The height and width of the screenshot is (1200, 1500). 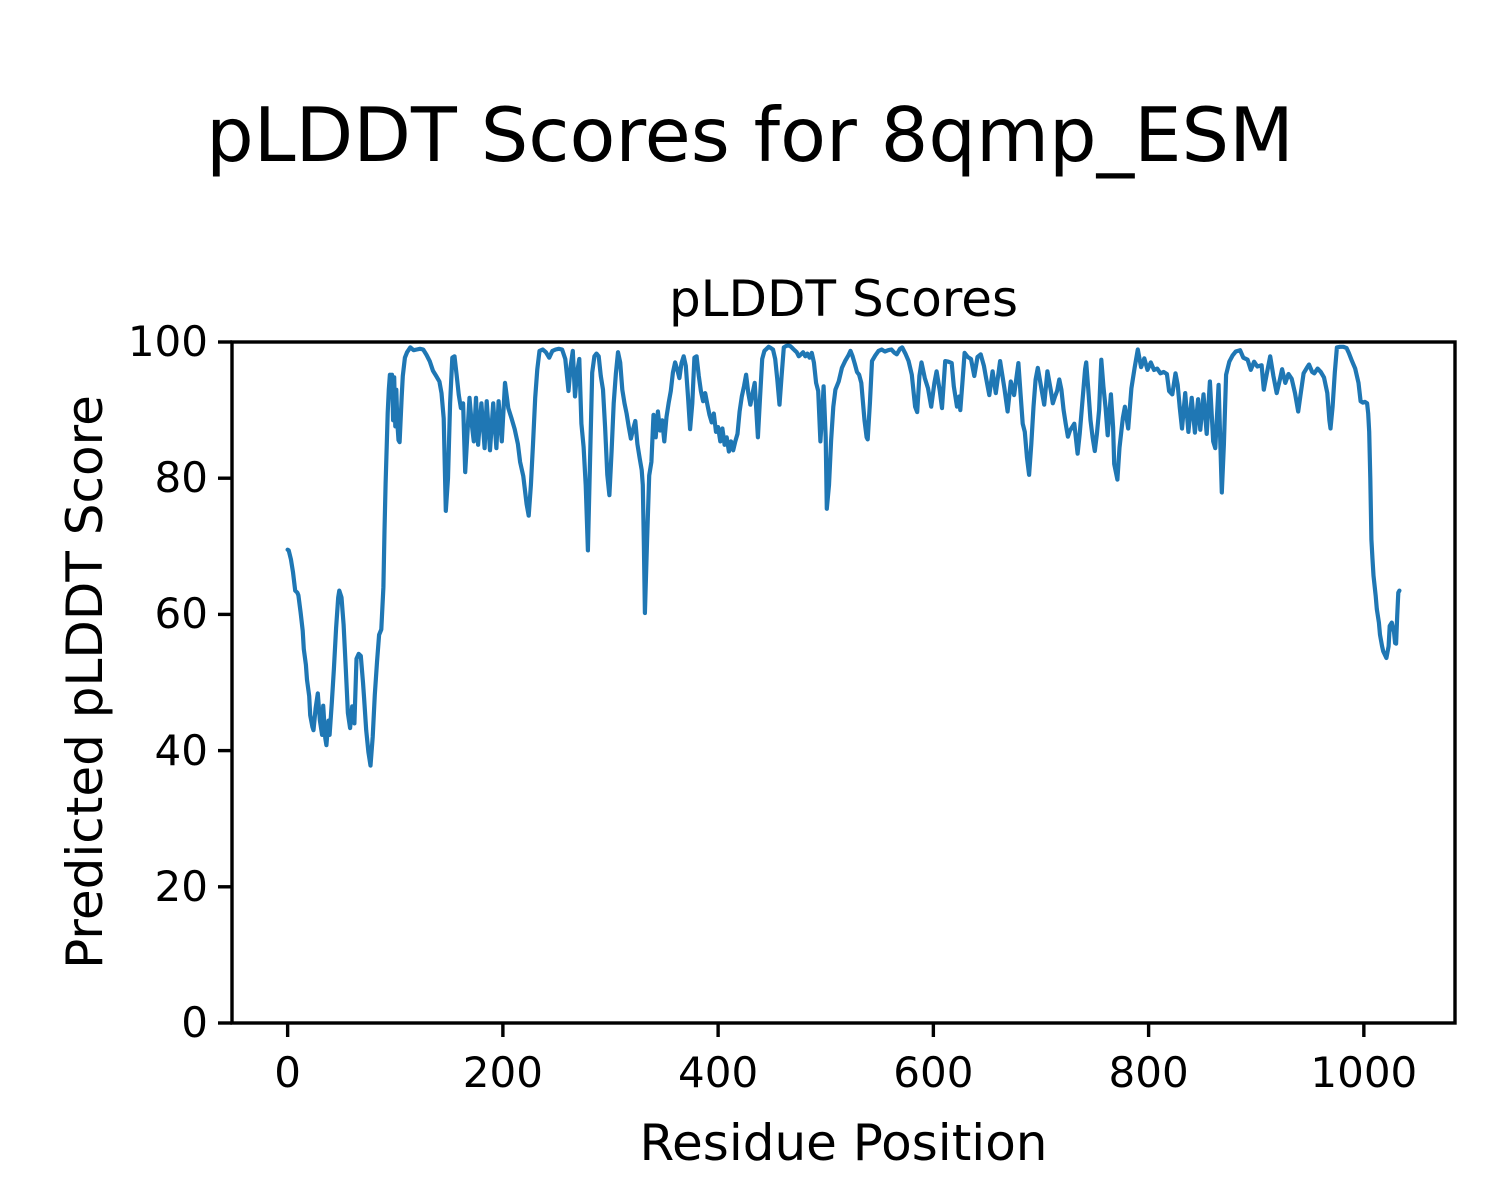 What do you see at coordinates (287, 1072) in the screenshot?
I see `x-tick-label: 0` at bounding box center [287, 1072].